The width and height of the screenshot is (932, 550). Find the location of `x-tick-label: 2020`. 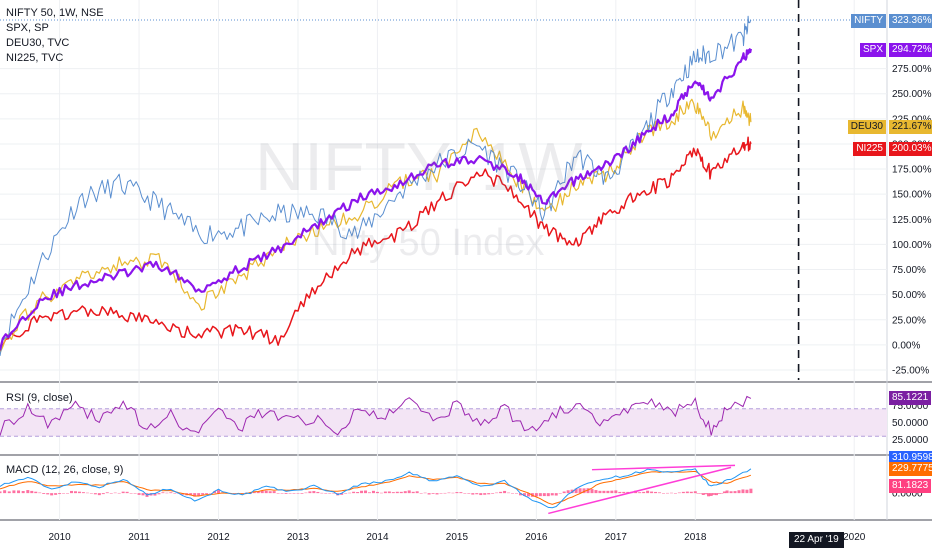

x-tick-label: 2020 is located at coordinates (854, 537).